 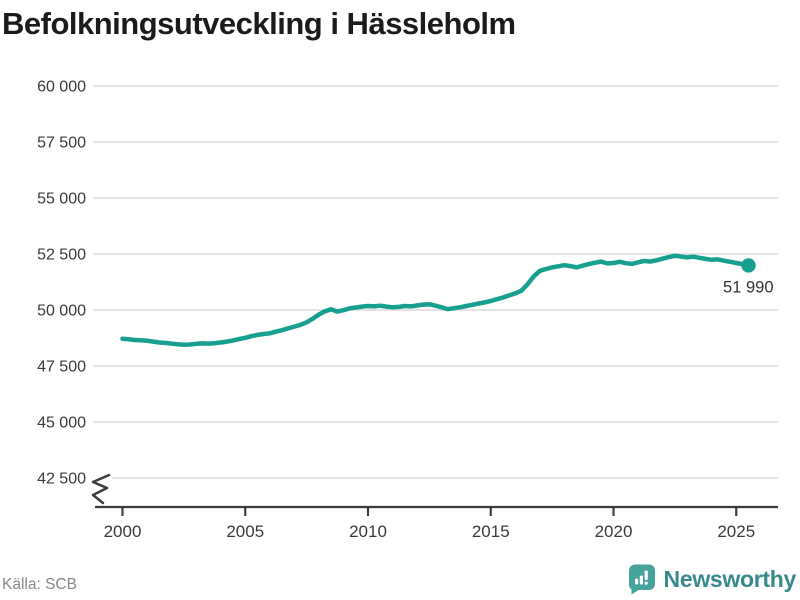 I want to click on y-tick-label: 47 500, so click(x=61, y=367).